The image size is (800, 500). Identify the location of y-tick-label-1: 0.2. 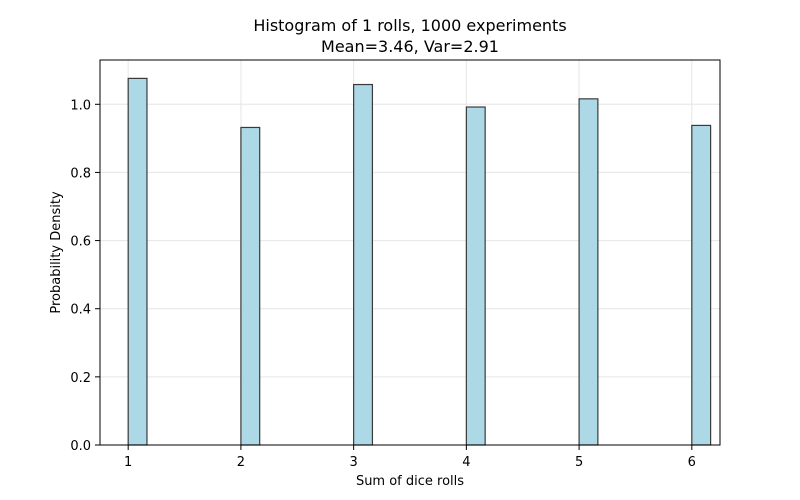
(80, 378).